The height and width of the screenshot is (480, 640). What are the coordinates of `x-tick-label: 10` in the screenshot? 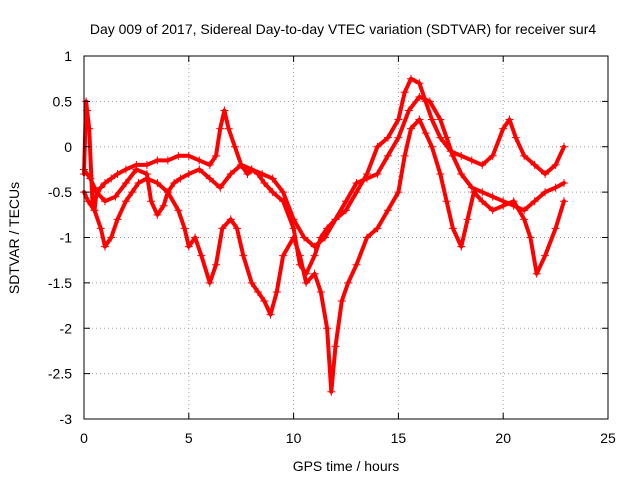 It's located at (294, 438).